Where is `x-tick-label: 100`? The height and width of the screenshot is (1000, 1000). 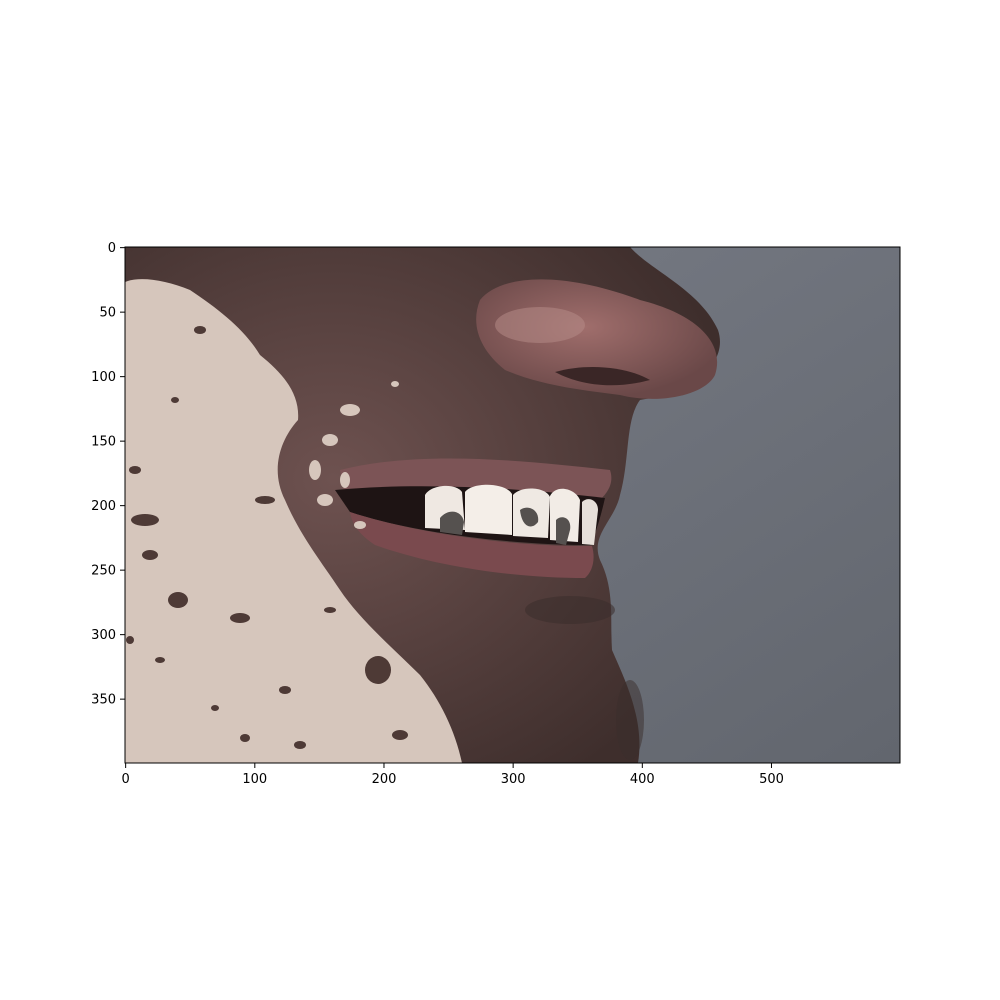 x-tick-label: 100 is located at coordinates (254, 779).